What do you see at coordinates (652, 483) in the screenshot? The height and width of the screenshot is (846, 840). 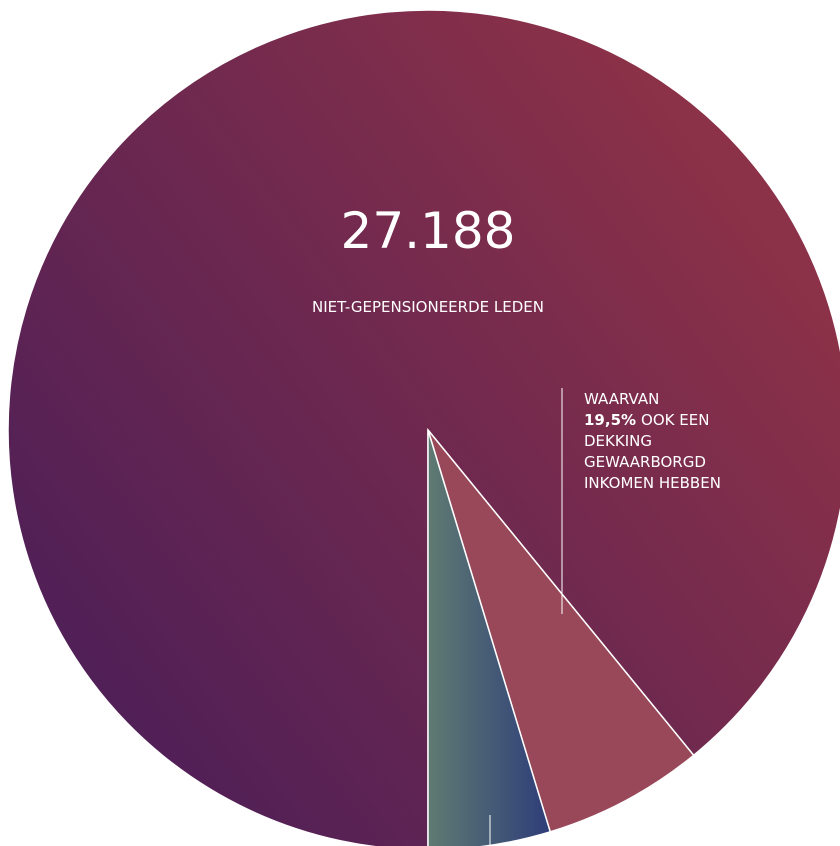 I see `callout-text: INKOMEN HEBBEN` at bounding box center [652, 483].